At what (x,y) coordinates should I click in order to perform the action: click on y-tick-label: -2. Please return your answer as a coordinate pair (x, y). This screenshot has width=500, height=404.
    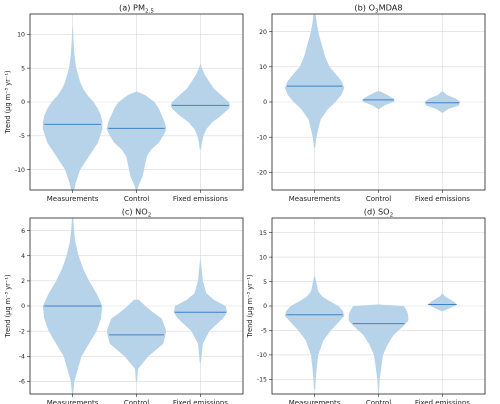
    Looking at the image, I should click on (22, 331).